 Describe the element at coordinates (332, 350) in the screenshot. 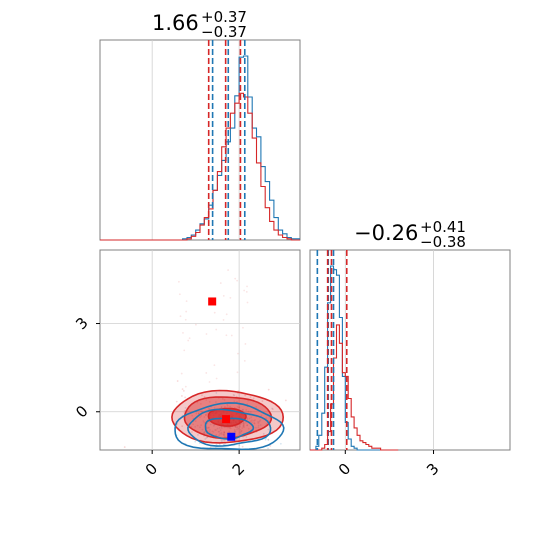

I see `bottom-right-quantile-lines` at that location.